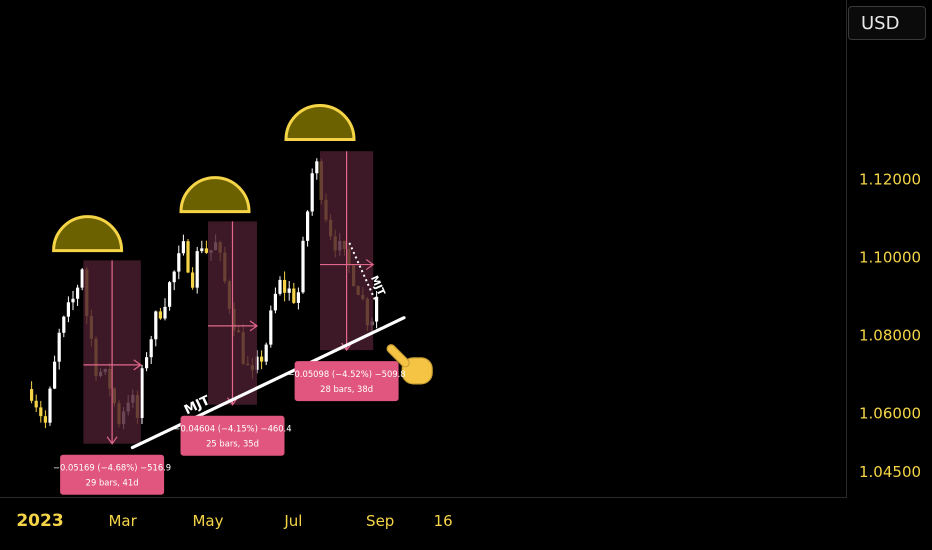  What do you see at coordinates (423, 497) in the screenshot?
I see `time-axis-border` at bounding box center [423, 497].